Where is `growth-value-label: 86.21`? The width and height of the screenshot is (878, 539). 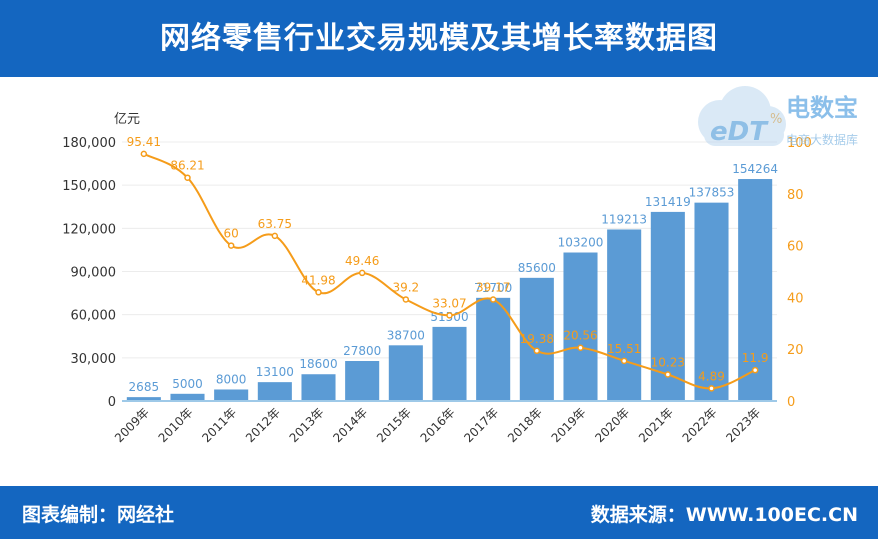 growth-value-label: 86.21 is located at coordinates (187, 166).